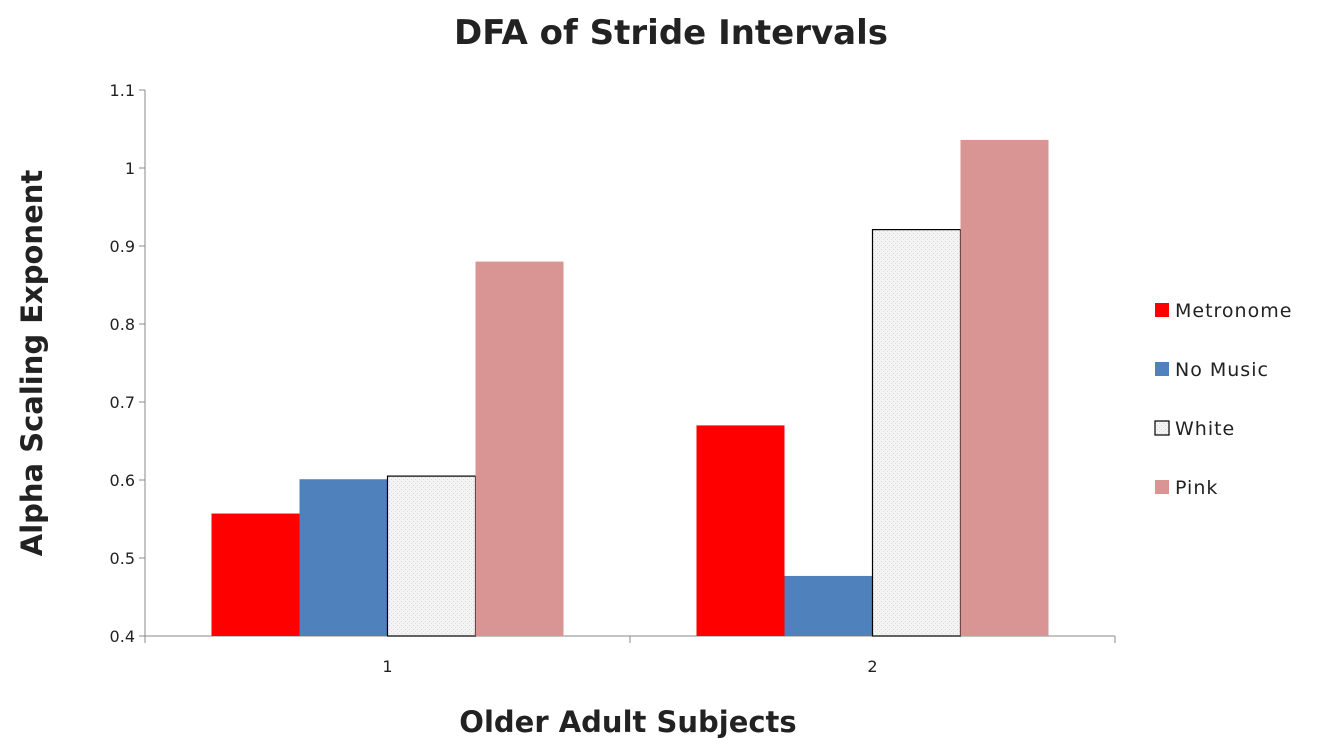 The width and height of the screenshot is (1342, 744). What do you see at coordinates (627, 722) in the screenshot?
I see `x-axis-title: Older Adult Subjects` at bounding box center [627, 722].